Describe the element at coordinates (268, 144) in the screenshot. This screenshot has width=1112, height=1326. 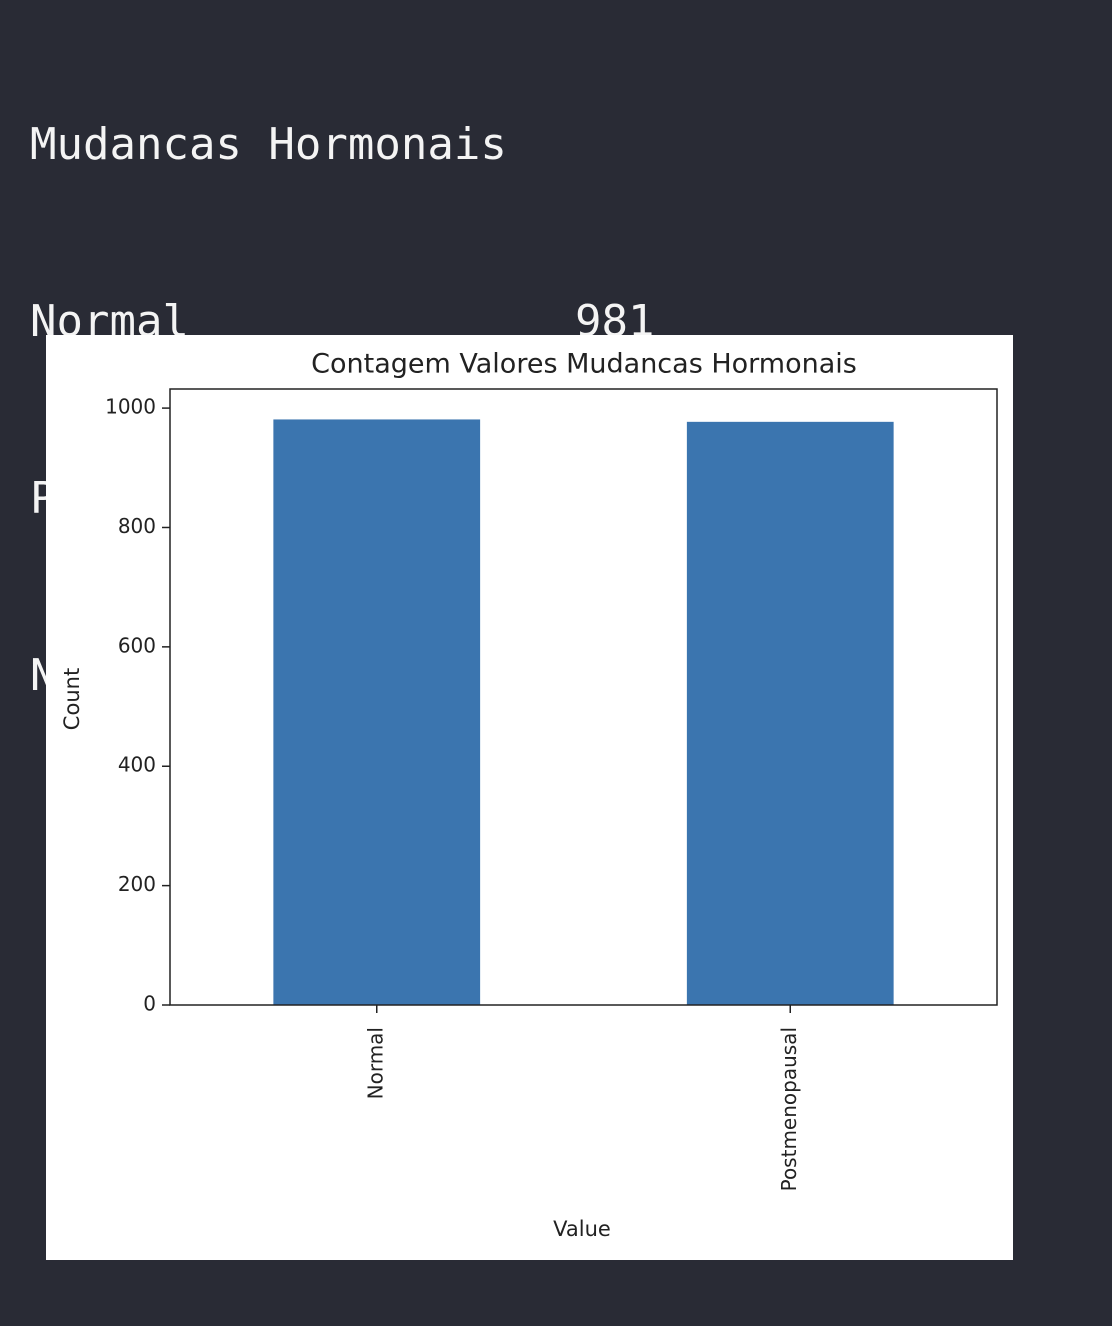
I see `output-header: Mudancas Hormonais` at that location.